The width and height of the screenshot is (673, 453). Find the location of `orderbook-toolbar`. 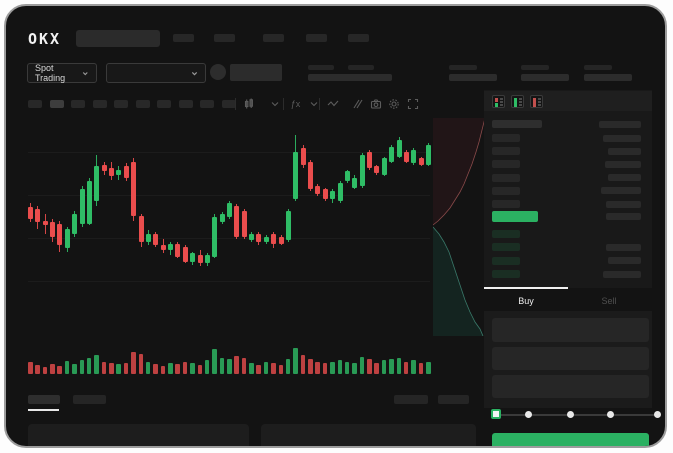

orderbook-toolbar is located at coordinates (568, 101).